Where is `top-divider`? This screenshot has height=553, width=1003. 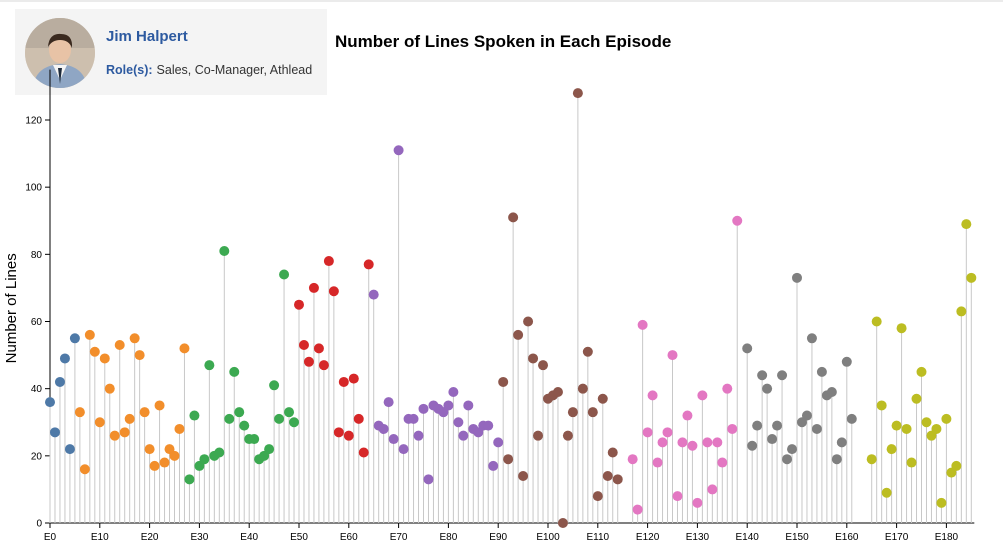
top-divider is located at coordinates (501, 1).